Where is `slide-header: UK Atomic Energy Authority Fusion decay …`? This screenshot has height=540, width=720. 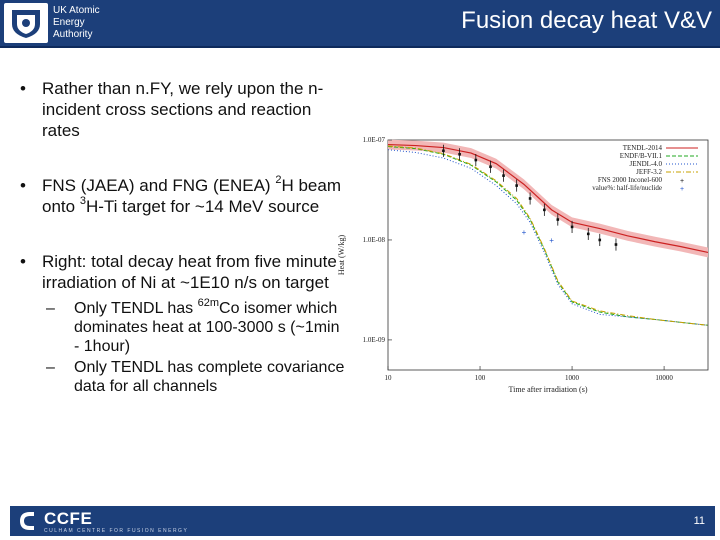 slide-header: UK Atomic Energy Authority Fusion decay … is located at coordinates (360, 24).